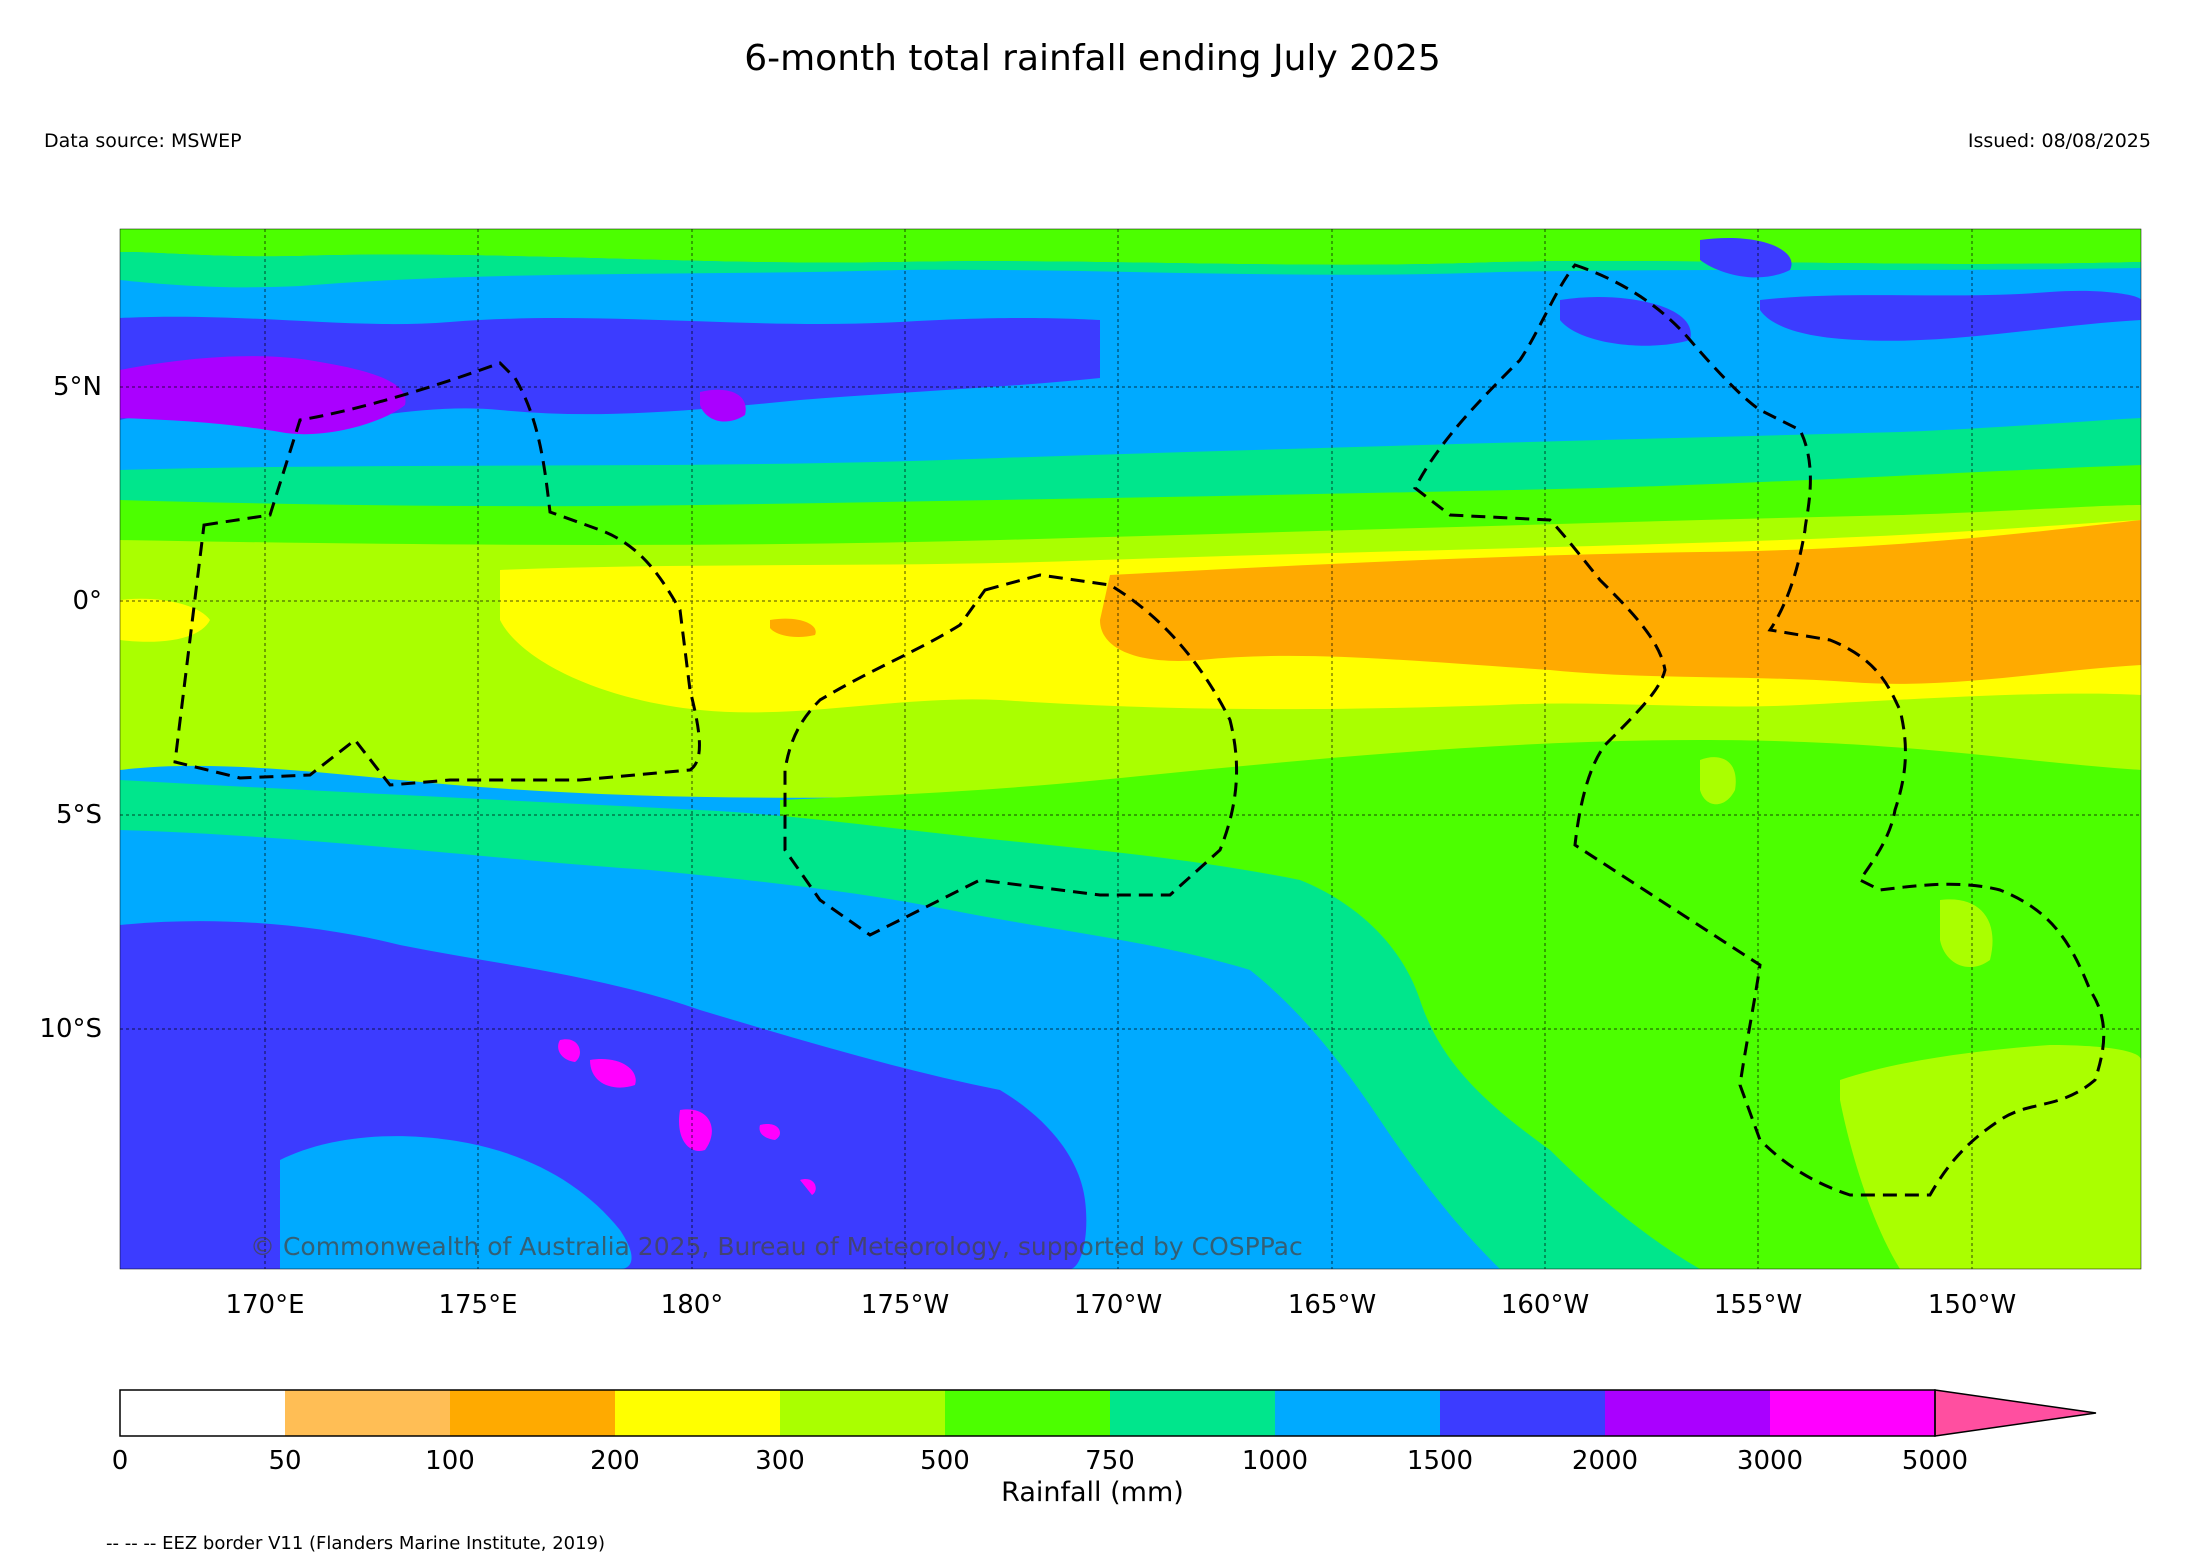 This screenshot has width=2185, height=1563. Describe the element at coordinates (1110, 1461) in the screenshot. I see `colorbar-tick-750: 750` at that location.